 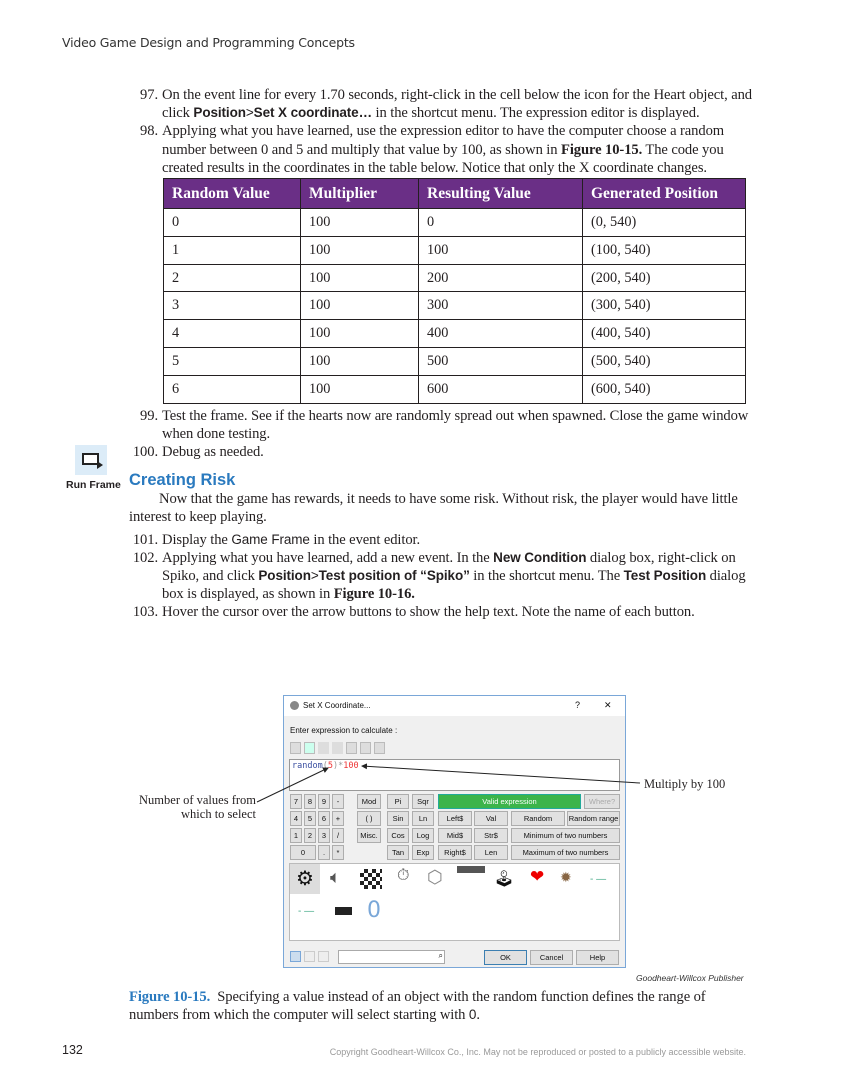 What do you see at coordinates (337, 748) in the screenshot?
I see `redo-icon` at bounding box center [337, 748].